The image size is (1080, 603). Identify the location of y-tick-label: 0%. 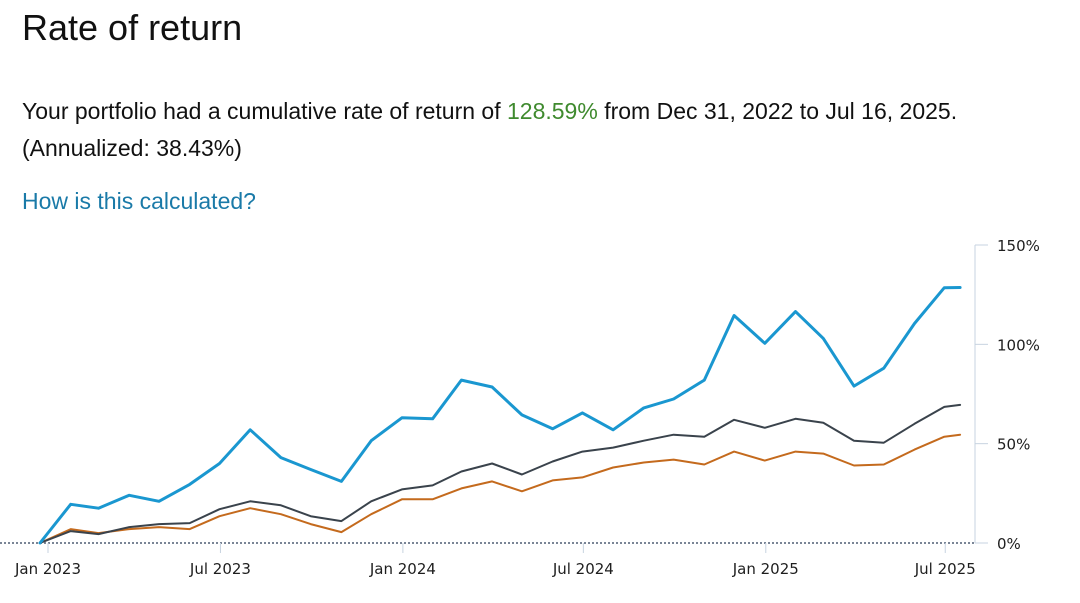
(1009, 544).